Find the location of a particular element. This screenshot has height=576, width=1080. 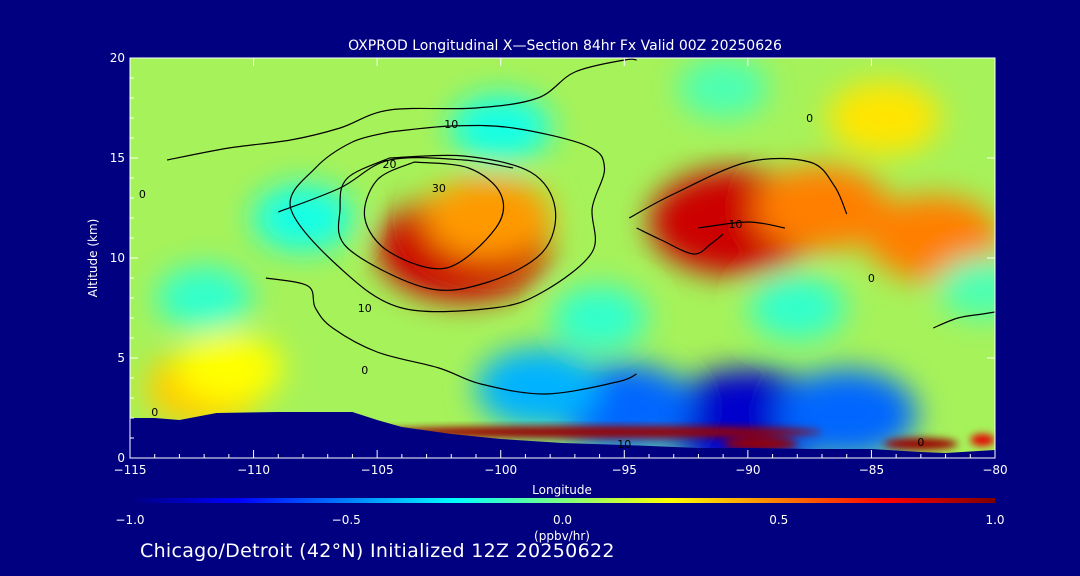

x-tick-label: −115 is located at coordinates (130, 470).